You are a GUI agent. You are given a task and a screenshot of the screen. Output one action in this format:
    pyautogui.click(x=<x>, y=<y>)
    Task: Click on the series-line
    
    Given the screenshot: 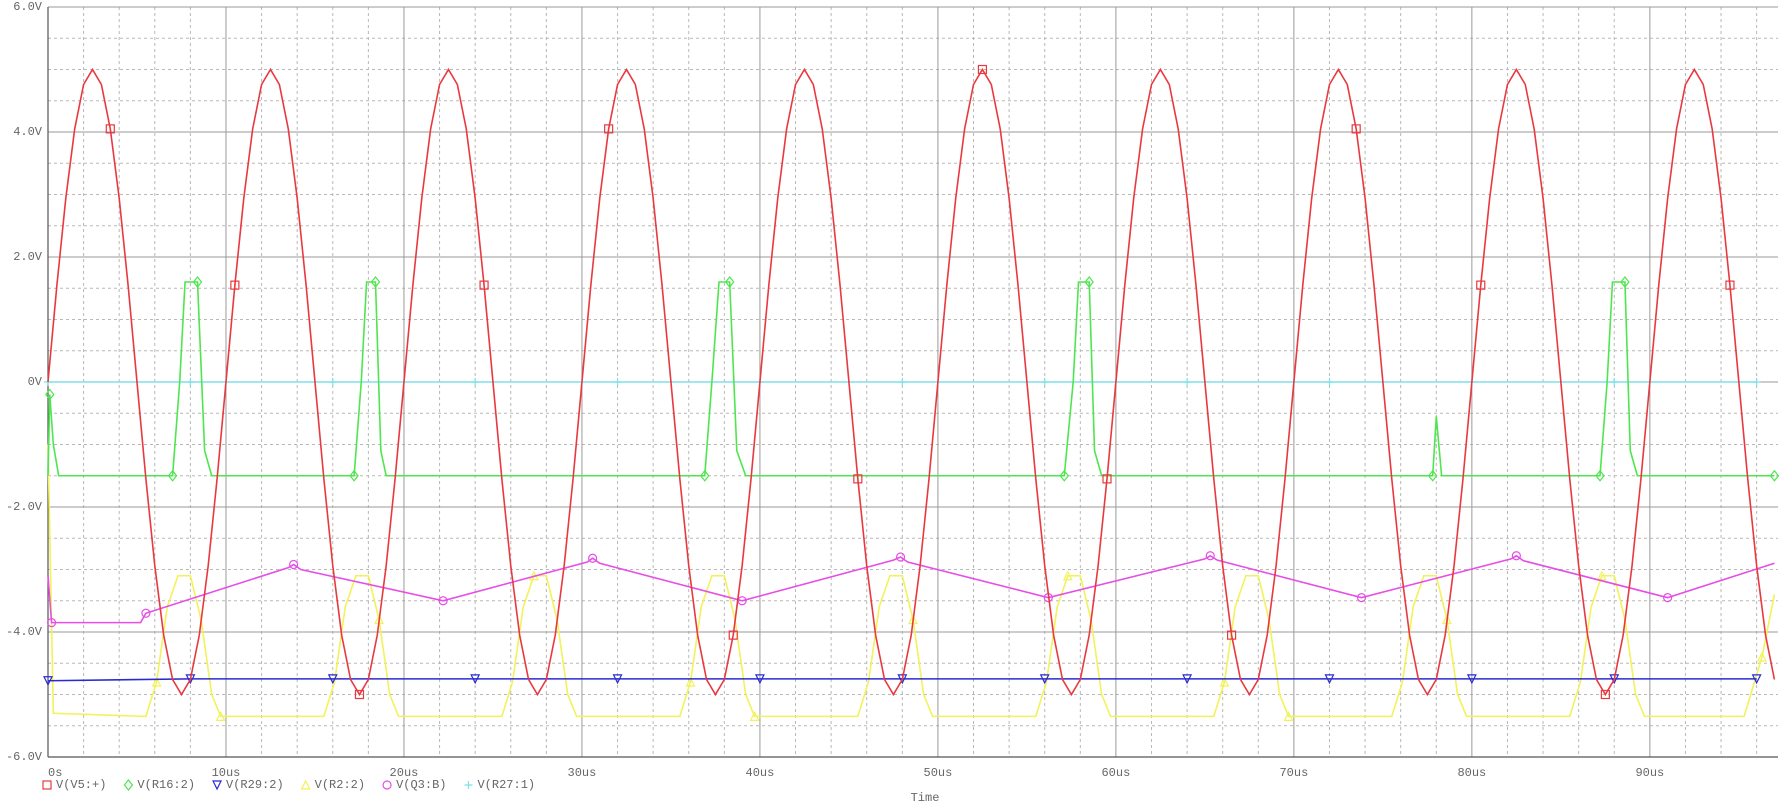 What is the action you would take?
    pyautogui.click(x=911, y=589)
    